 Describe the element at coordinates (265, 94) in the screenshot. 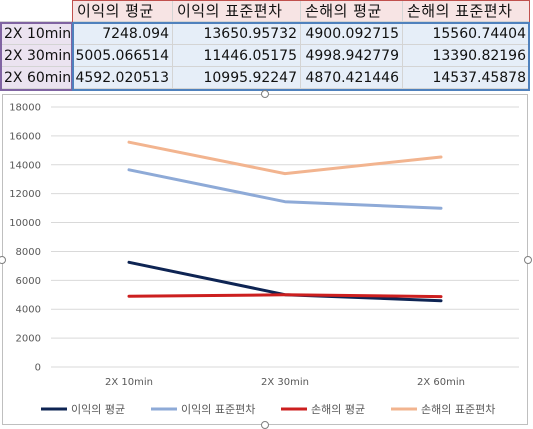

I see `resize-handle-top-center` at that location.